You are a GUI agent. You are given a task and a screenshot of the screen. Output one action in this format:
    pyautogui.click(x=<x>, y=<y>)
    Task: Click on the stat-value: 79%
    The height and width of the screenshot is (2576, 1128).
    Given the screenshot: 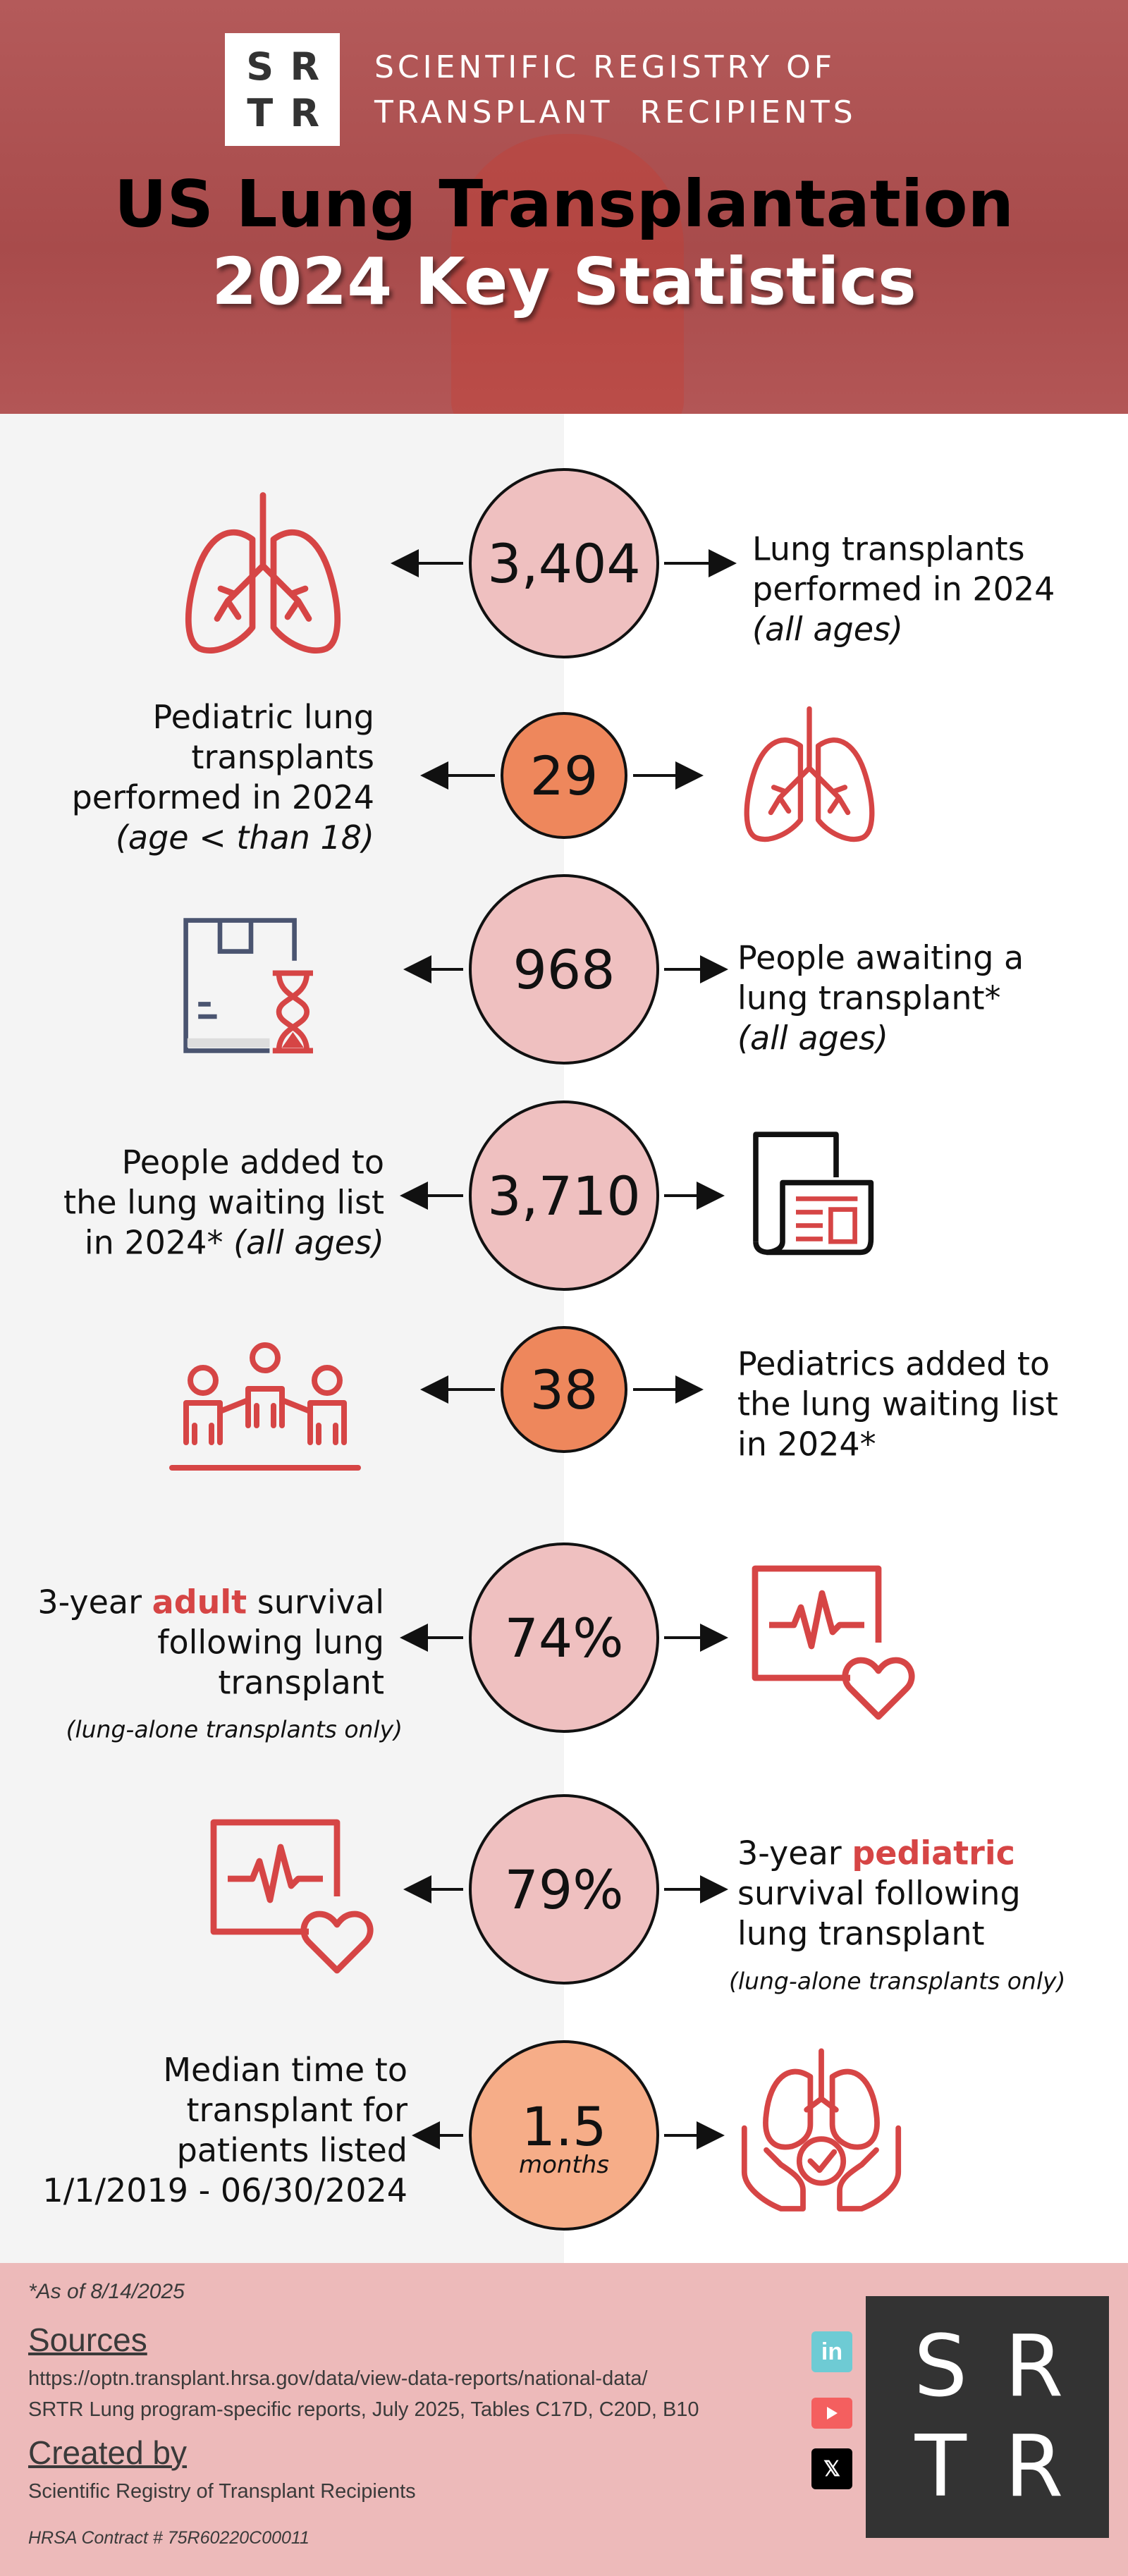 What is the action you would take?
    pyautogui.click(x=564, y=1889)
    